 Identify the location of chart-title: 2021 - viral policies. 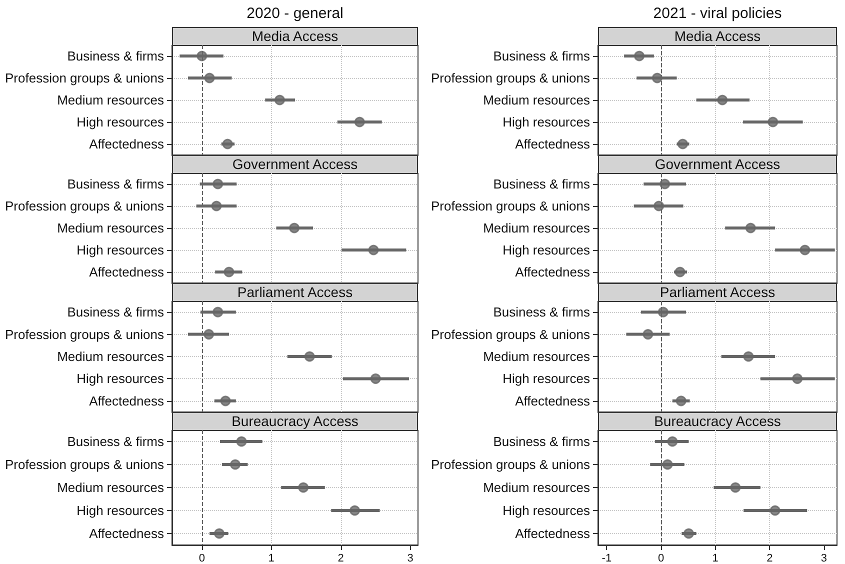
(717, 14).